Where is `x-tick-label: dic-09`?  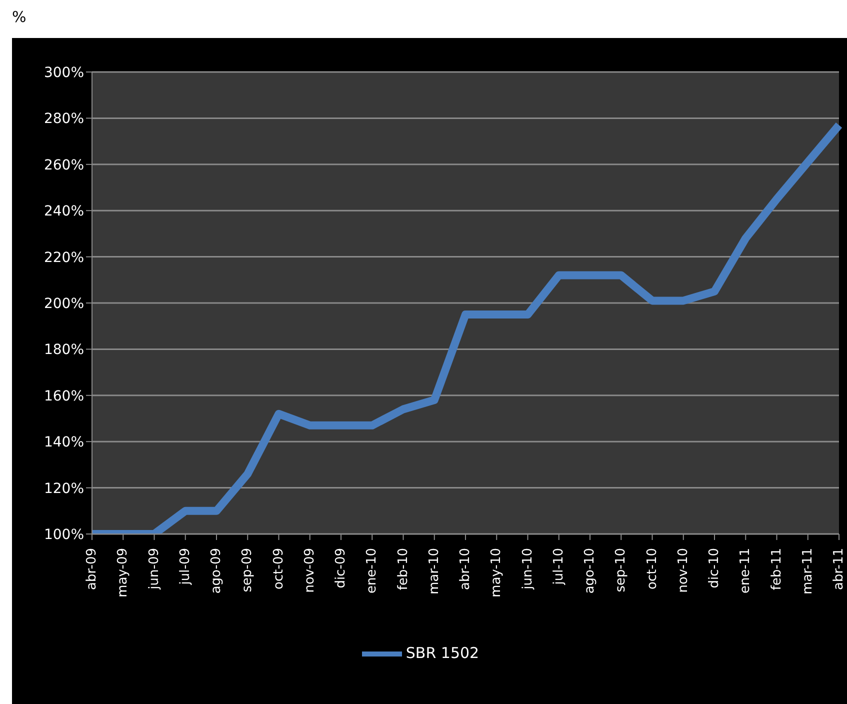 x-tick-label: dic-09 is located at coordinates (341, 568).